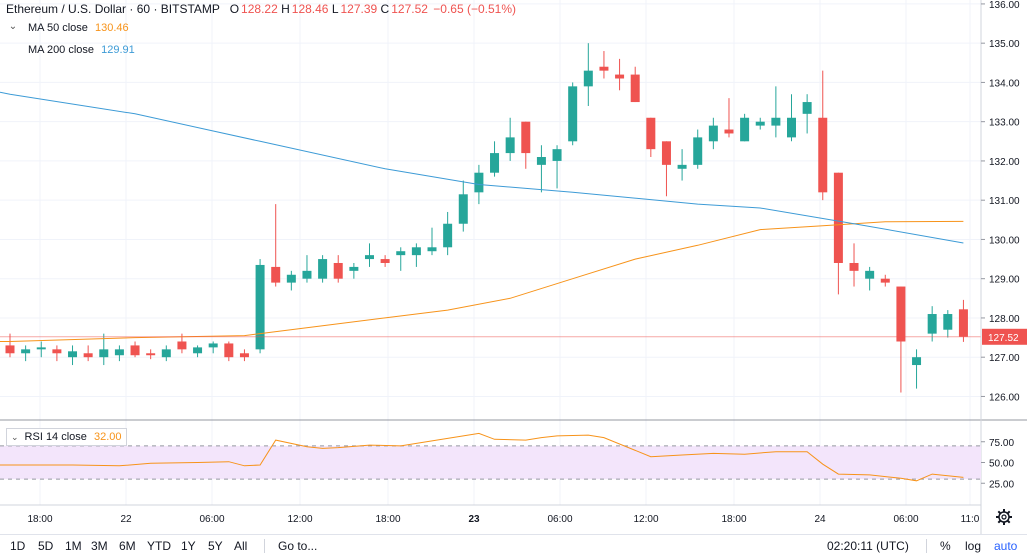 The width and height of the screenshot is (1027, 557). Describe the element at coordinates (126, 519) in the screenshot. I see `time-tick-label: 22` at that location.